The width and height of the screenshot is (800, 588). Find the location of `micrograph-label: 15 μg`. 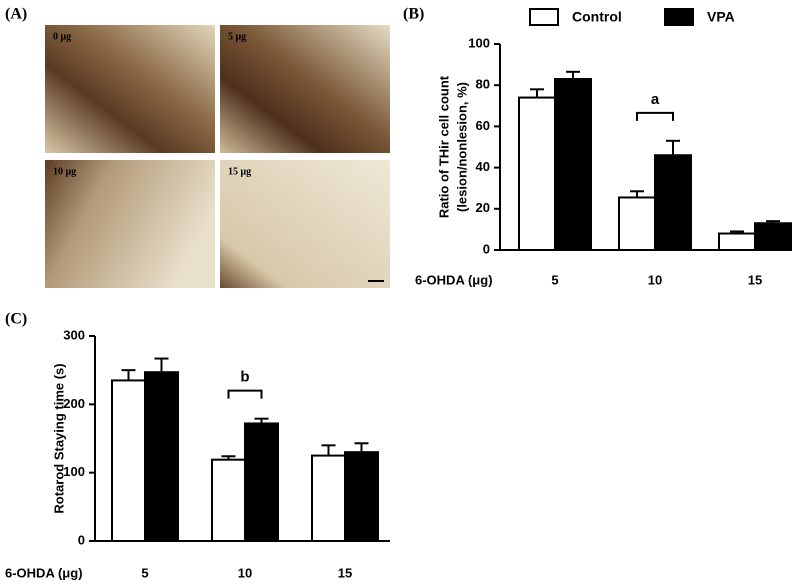

micrograph-label: 15 μg is located at coordinates (239, 171).